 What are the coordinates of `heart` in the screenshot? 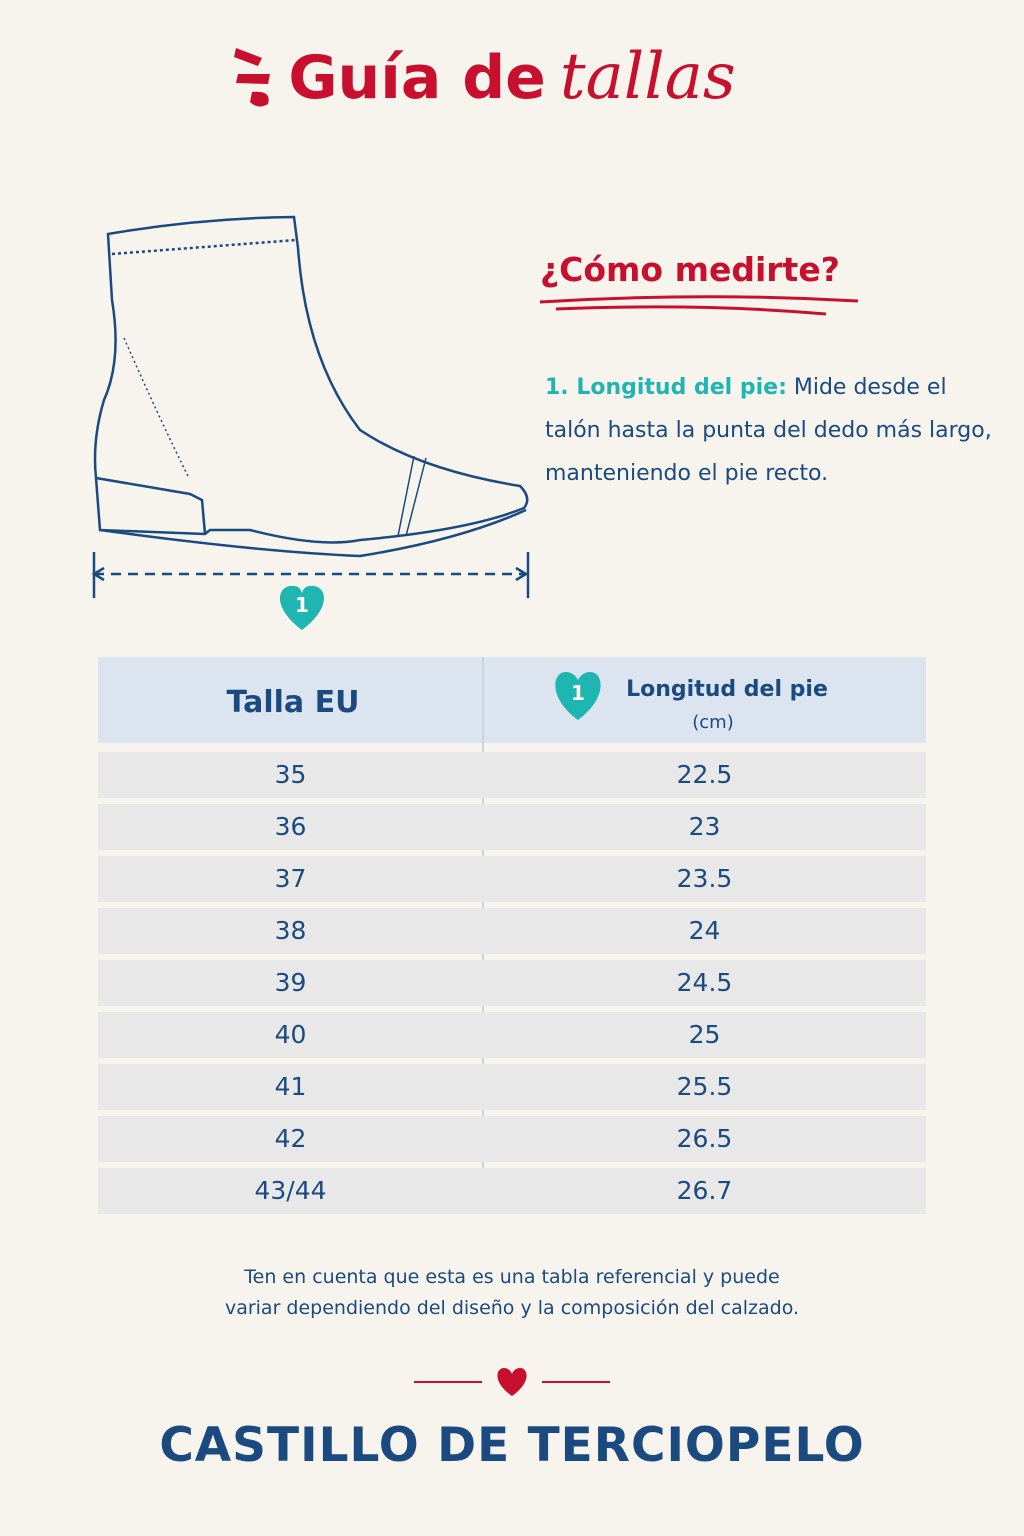 It's located at (512, 1382).